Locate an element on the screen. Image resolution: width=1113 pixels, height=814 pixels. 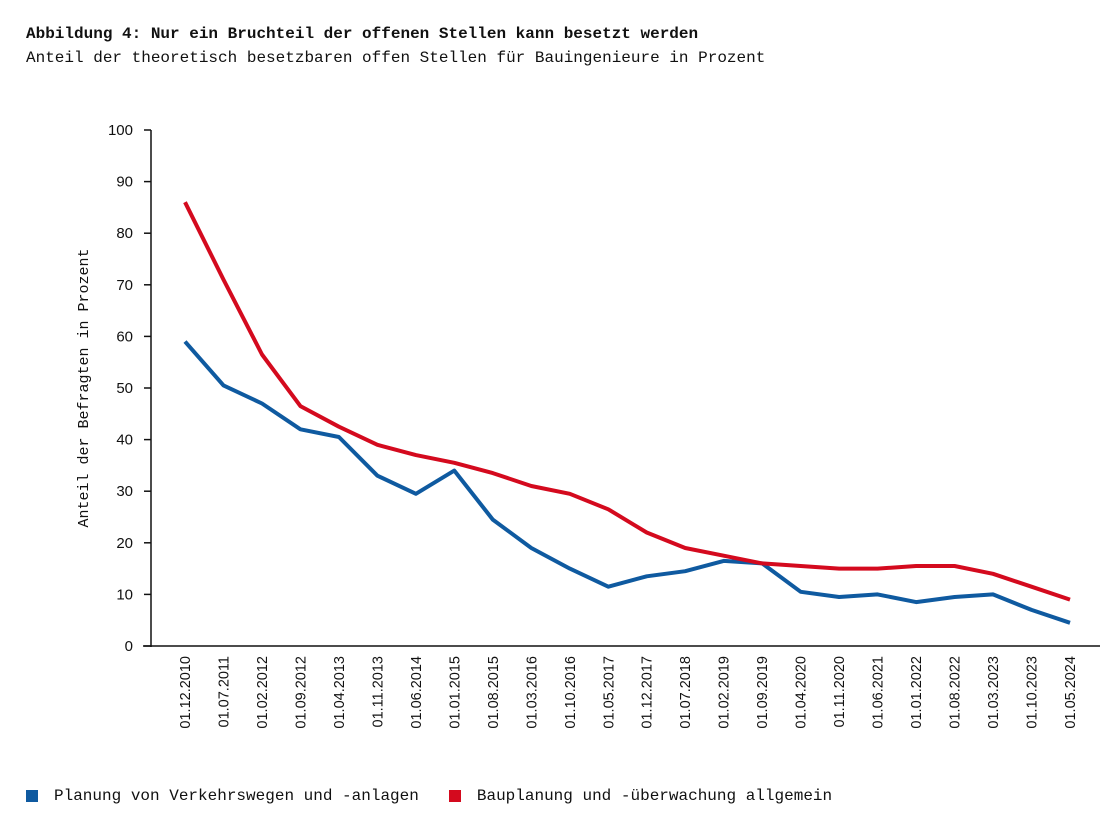
x-tick-label: 01.12.2010 is located at coordinates (186, 692).